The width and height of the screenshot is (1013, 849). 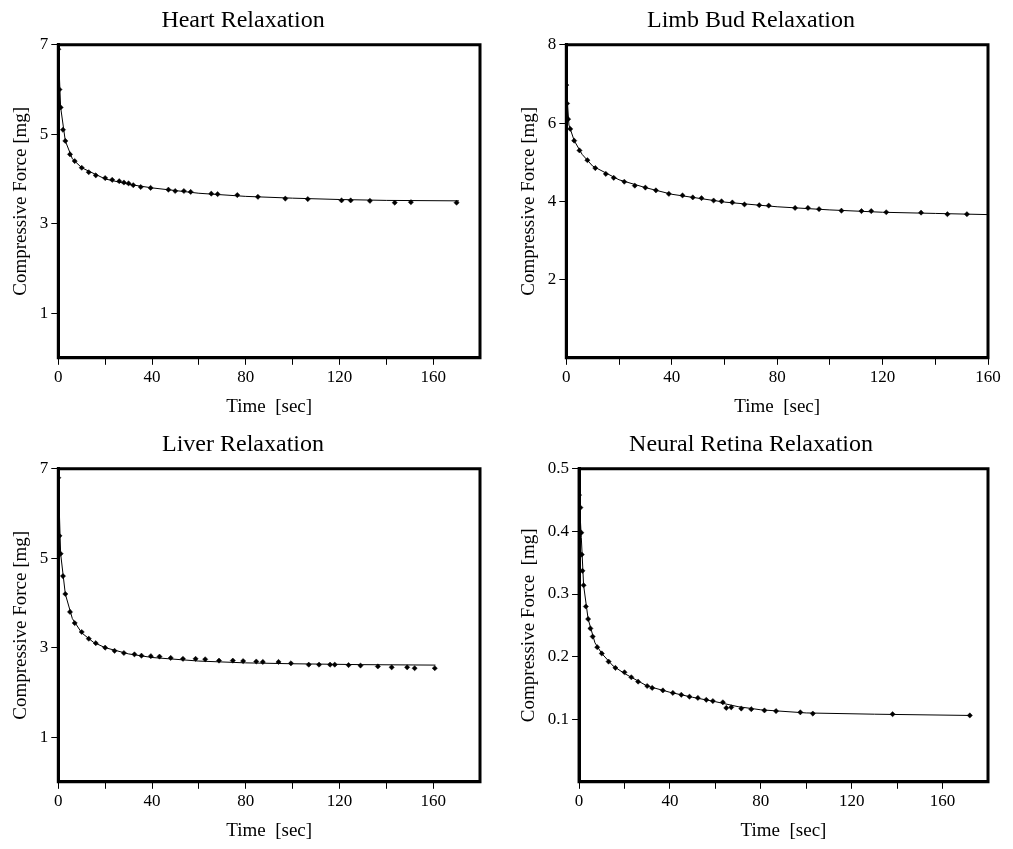 I want to click on y-tick-label: 0.3, so click(x=558, y=593).